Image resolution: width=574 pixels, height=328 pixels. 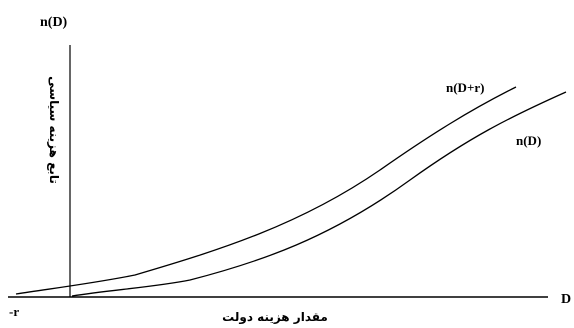 What do you see at coordinates (528, 140) in the screenshot?
I see `curve-label-n-d: n(D)` at bounding box center [528, 140].